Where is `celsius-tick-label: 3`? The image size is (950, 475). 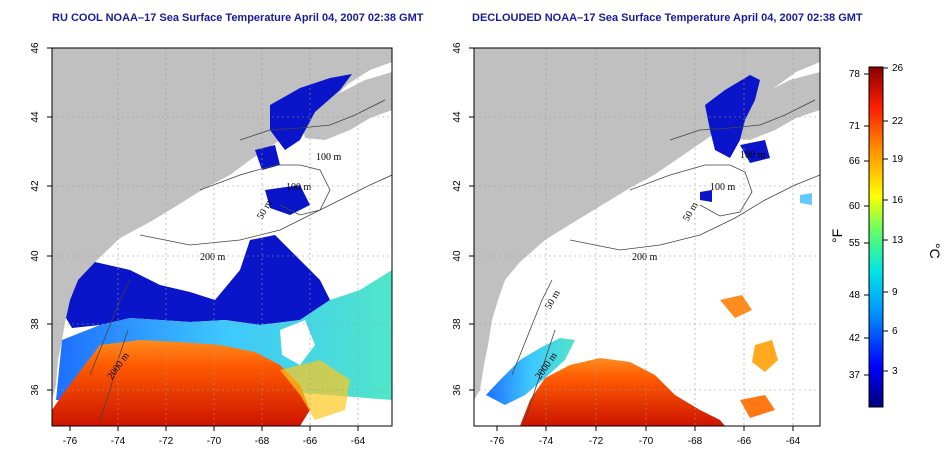
celsius-tick-label: 3 is located at coordinates (895, 371).